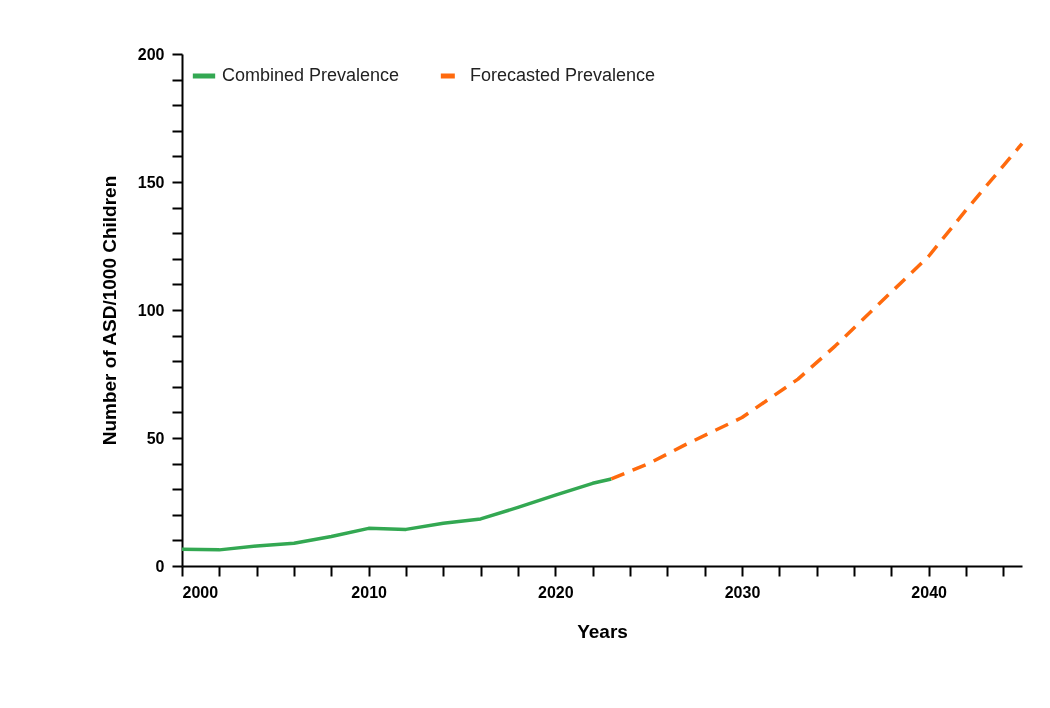 Image resolution: width=1050 pixels, height=708 pixels. What do you see at coordinates (369, 592) in the screenshot?
I see `x-tick-label: 2010` at bounding box center [369, 592].